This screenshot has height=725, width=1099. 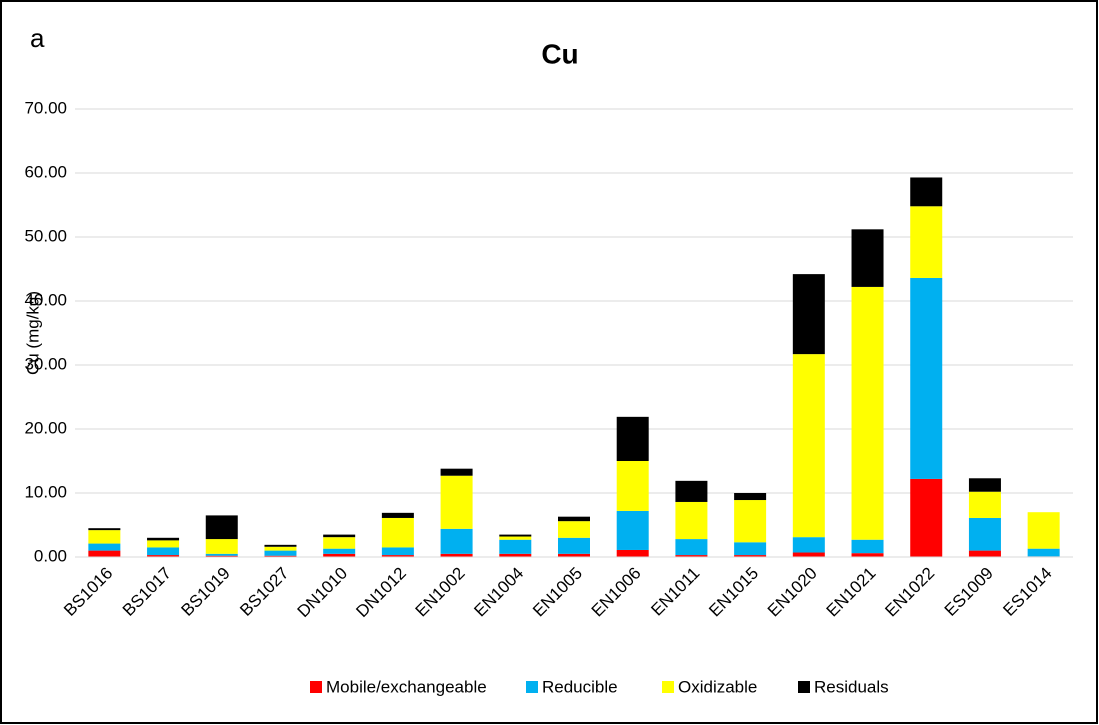 I want to click on y-tick-label: 20.00, so click(x=45, y=427).